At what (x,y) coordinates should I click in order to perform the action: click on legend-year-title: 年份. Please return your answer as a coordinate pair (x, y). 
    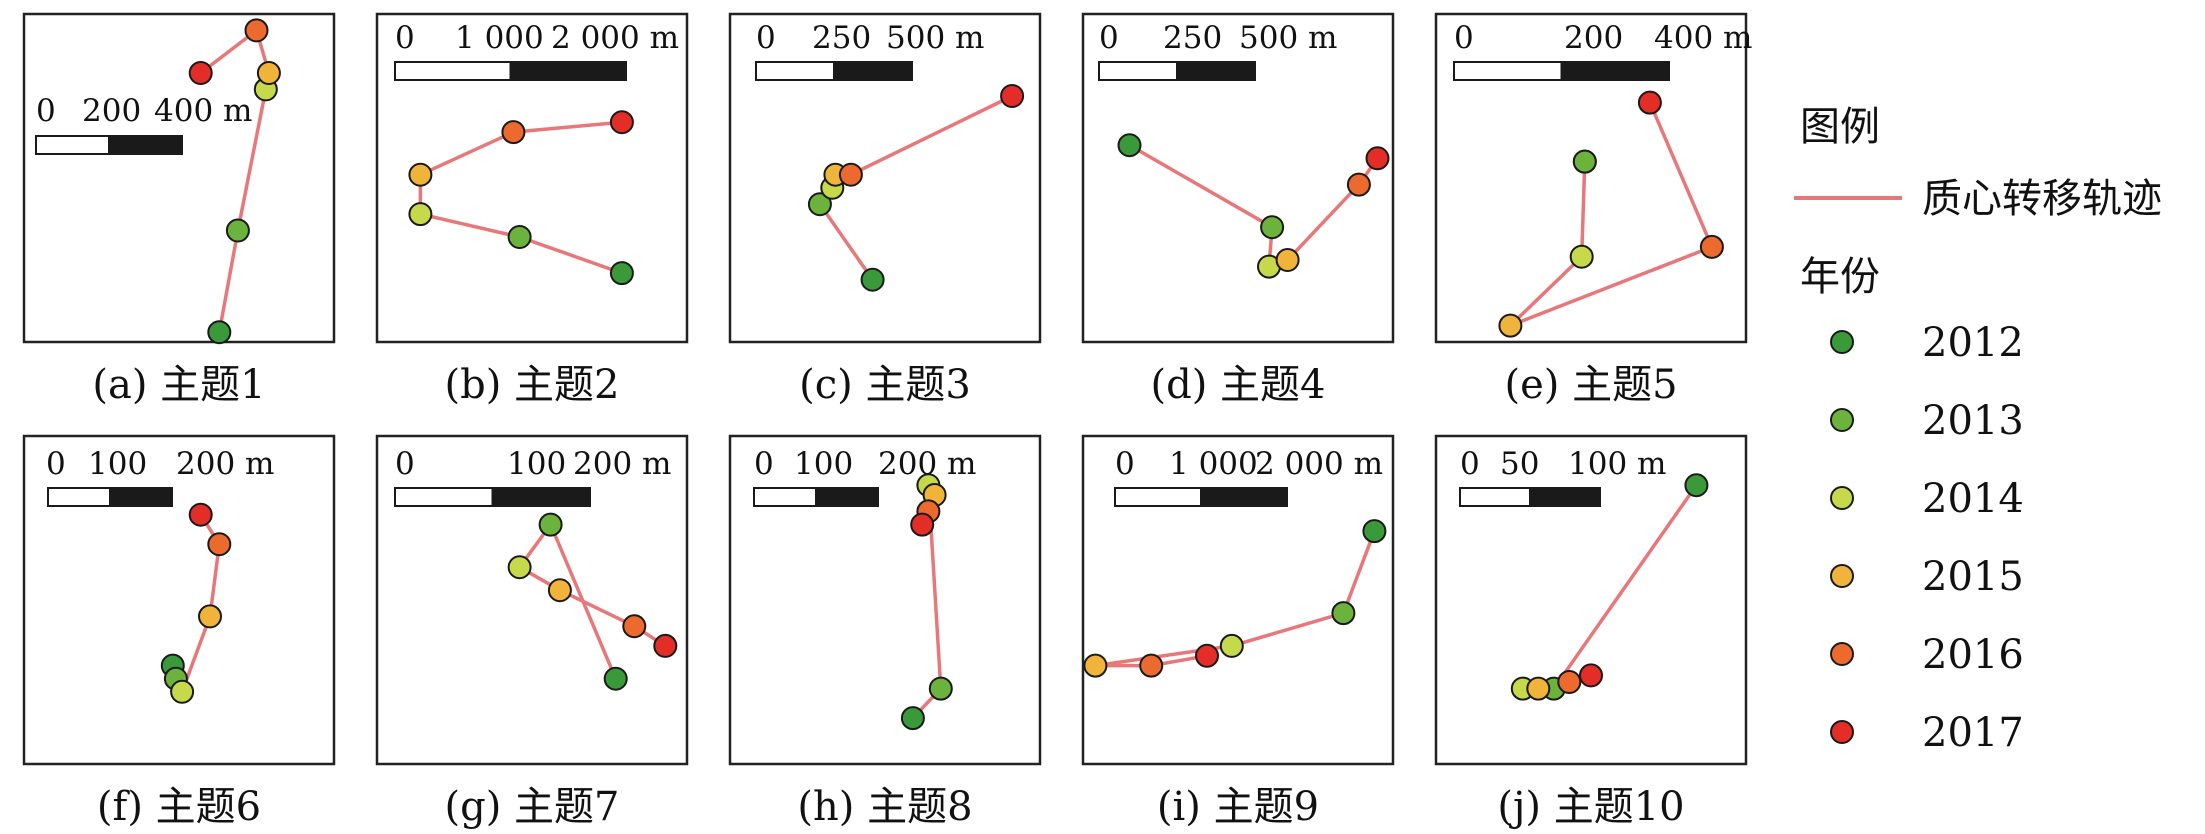
    Looking at the image, I should click on (1840, 277).